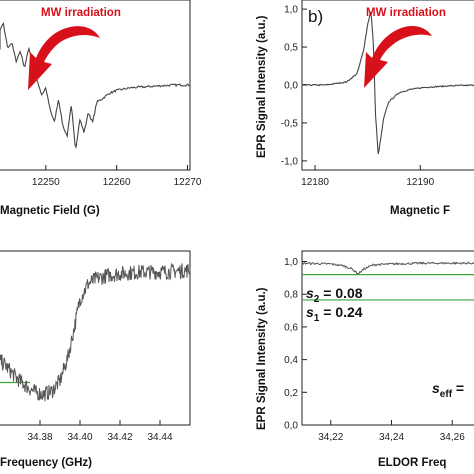 Image resolution: width=474 pixels, height=474 pixels. Describe the element at coordinates (317, 318) in the screenshot. I see `panel-d-s1-subscript: 1` at that location.